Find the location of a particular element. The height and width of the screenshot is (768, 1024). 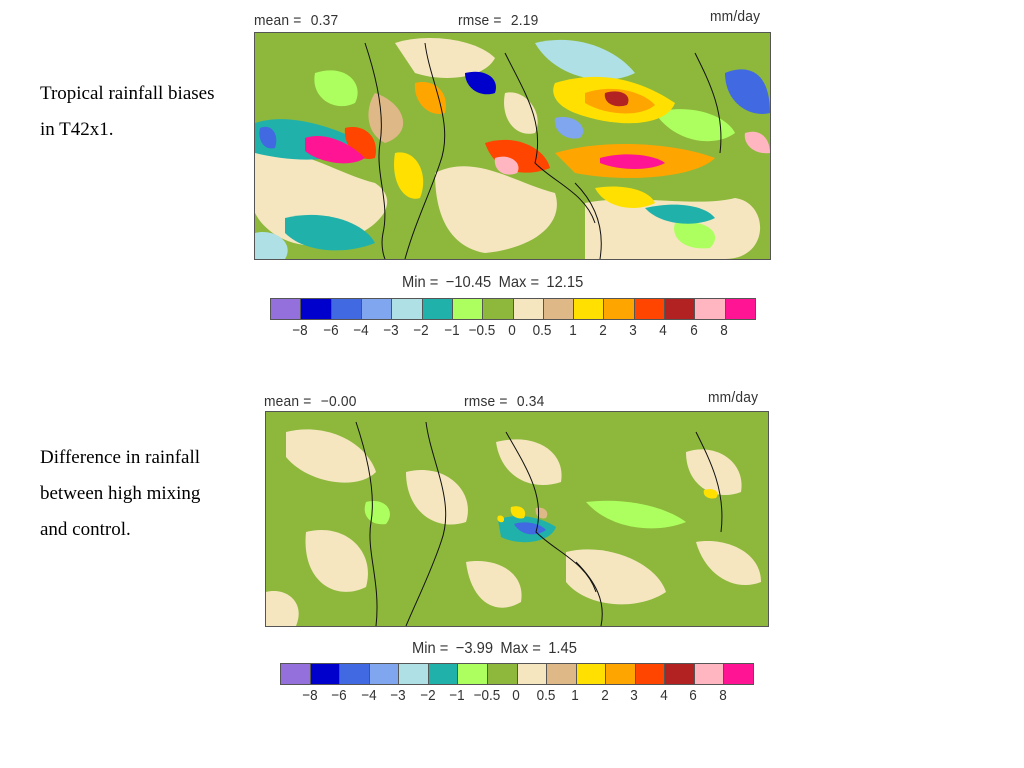

caption-top: Tropical rainfall biases in T42x1. is located at coordinates (127, 111).